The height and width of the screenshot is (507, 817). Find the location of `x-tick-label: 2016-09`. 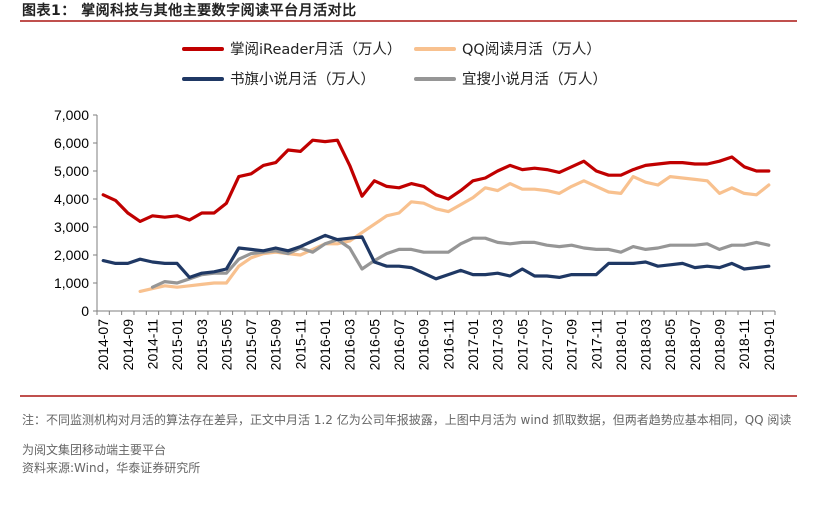

x-tick-label: 2016-09 is located at coordinates (424, 345).